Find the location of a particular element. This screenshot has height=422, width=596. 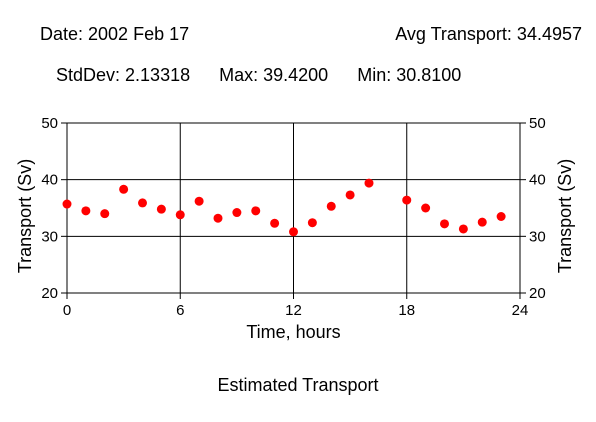

x-tick-label: 6 is located at coordinates (180, 310).